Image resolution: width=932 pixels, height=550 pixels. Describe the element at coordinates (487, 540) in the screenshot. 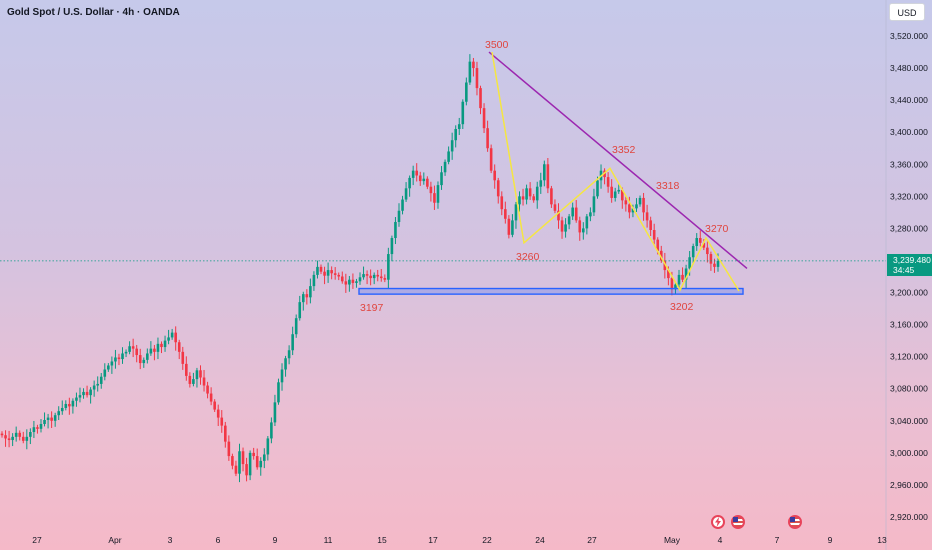

I see `x-tick-label: 22` at that location.